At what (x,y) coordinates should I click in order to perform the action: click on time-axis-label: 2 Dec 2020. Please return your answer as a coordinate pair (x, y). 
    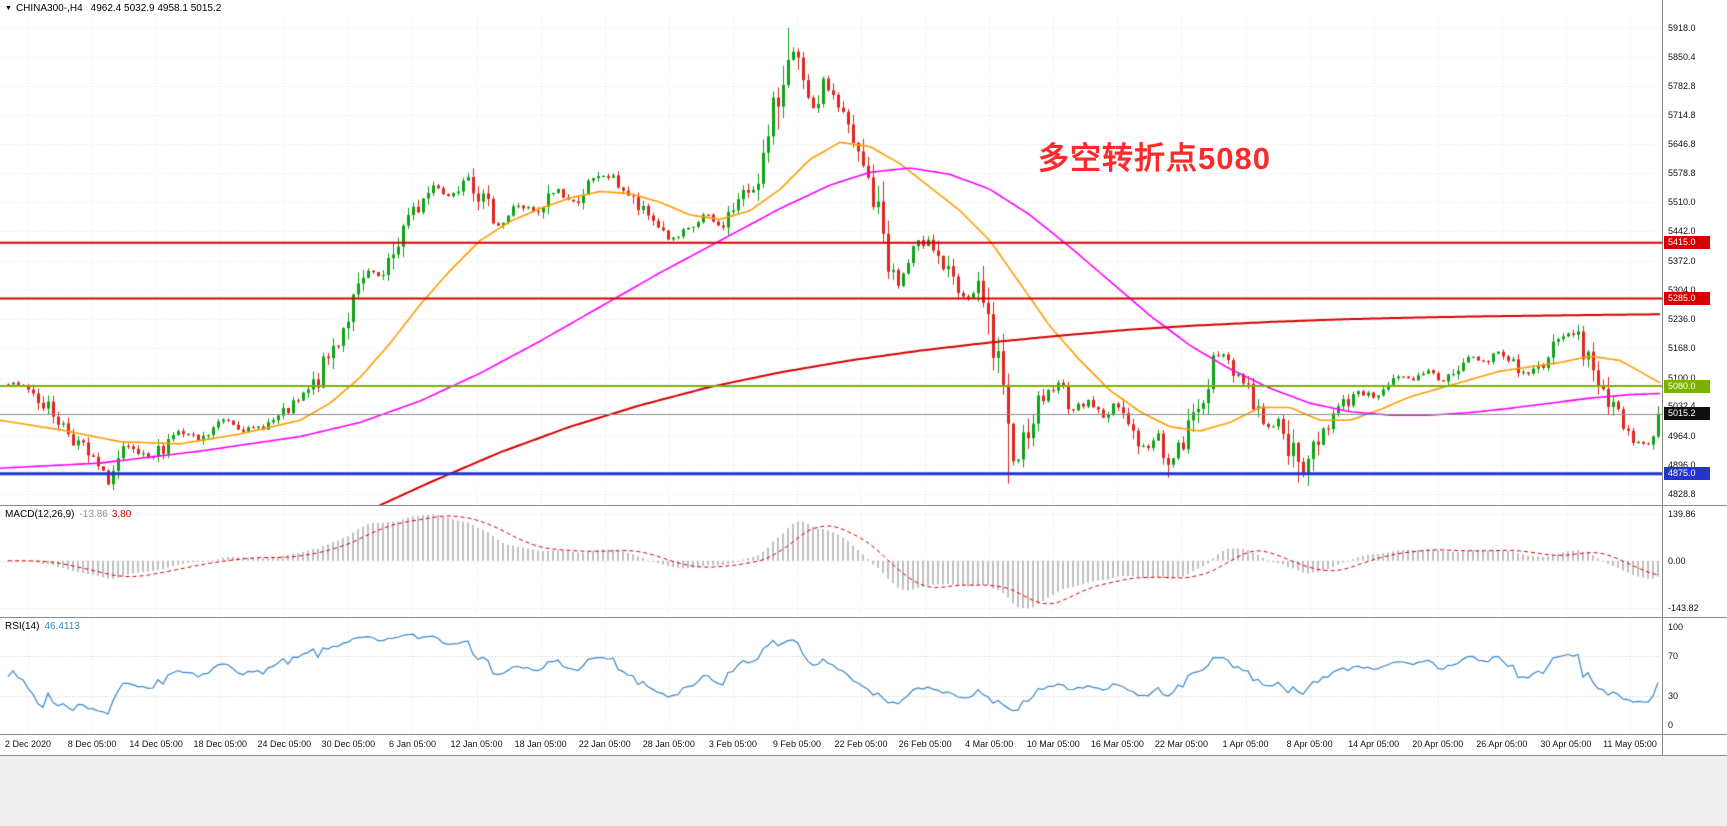
    Looking at the image, I should click on (28, 744).